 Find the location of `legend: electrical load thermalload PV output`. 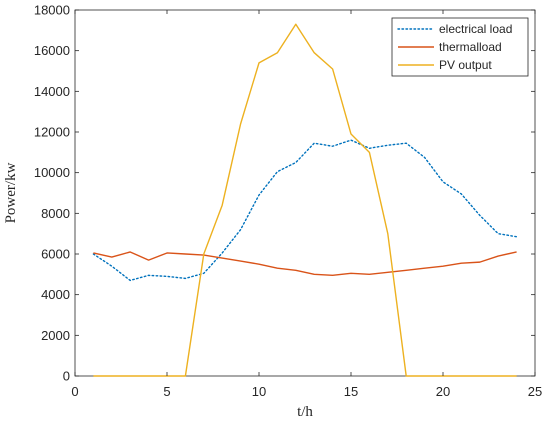

legend: electrical load thermalload PV output is located at coordinates (460, 47).